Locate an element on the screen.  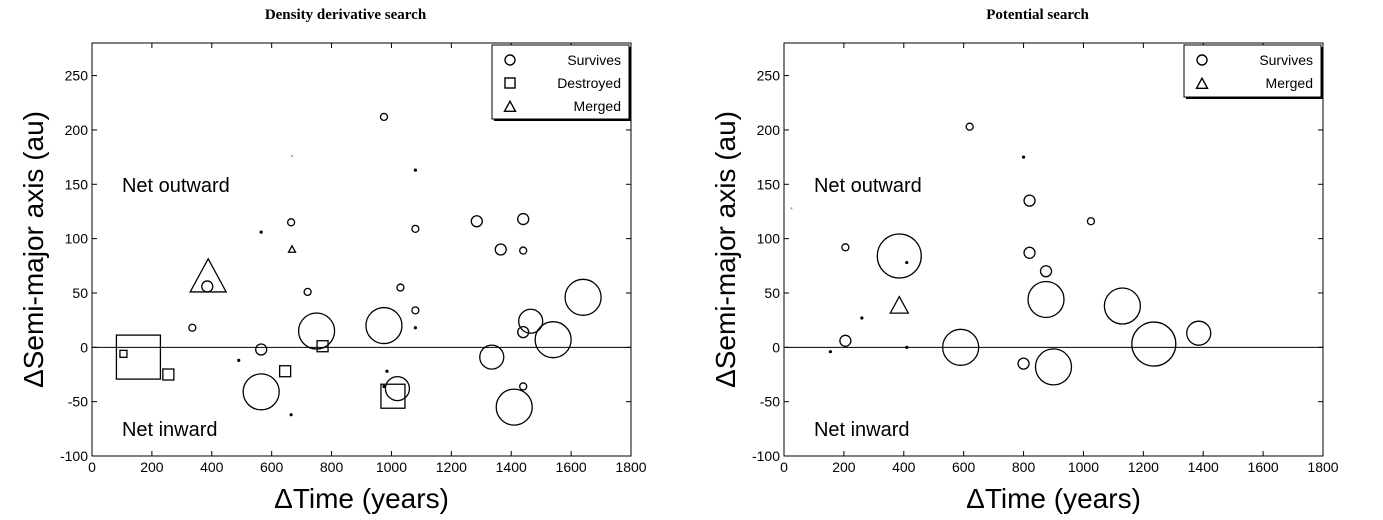
y-tick-label: 0 is located at coordinates (84, 347).